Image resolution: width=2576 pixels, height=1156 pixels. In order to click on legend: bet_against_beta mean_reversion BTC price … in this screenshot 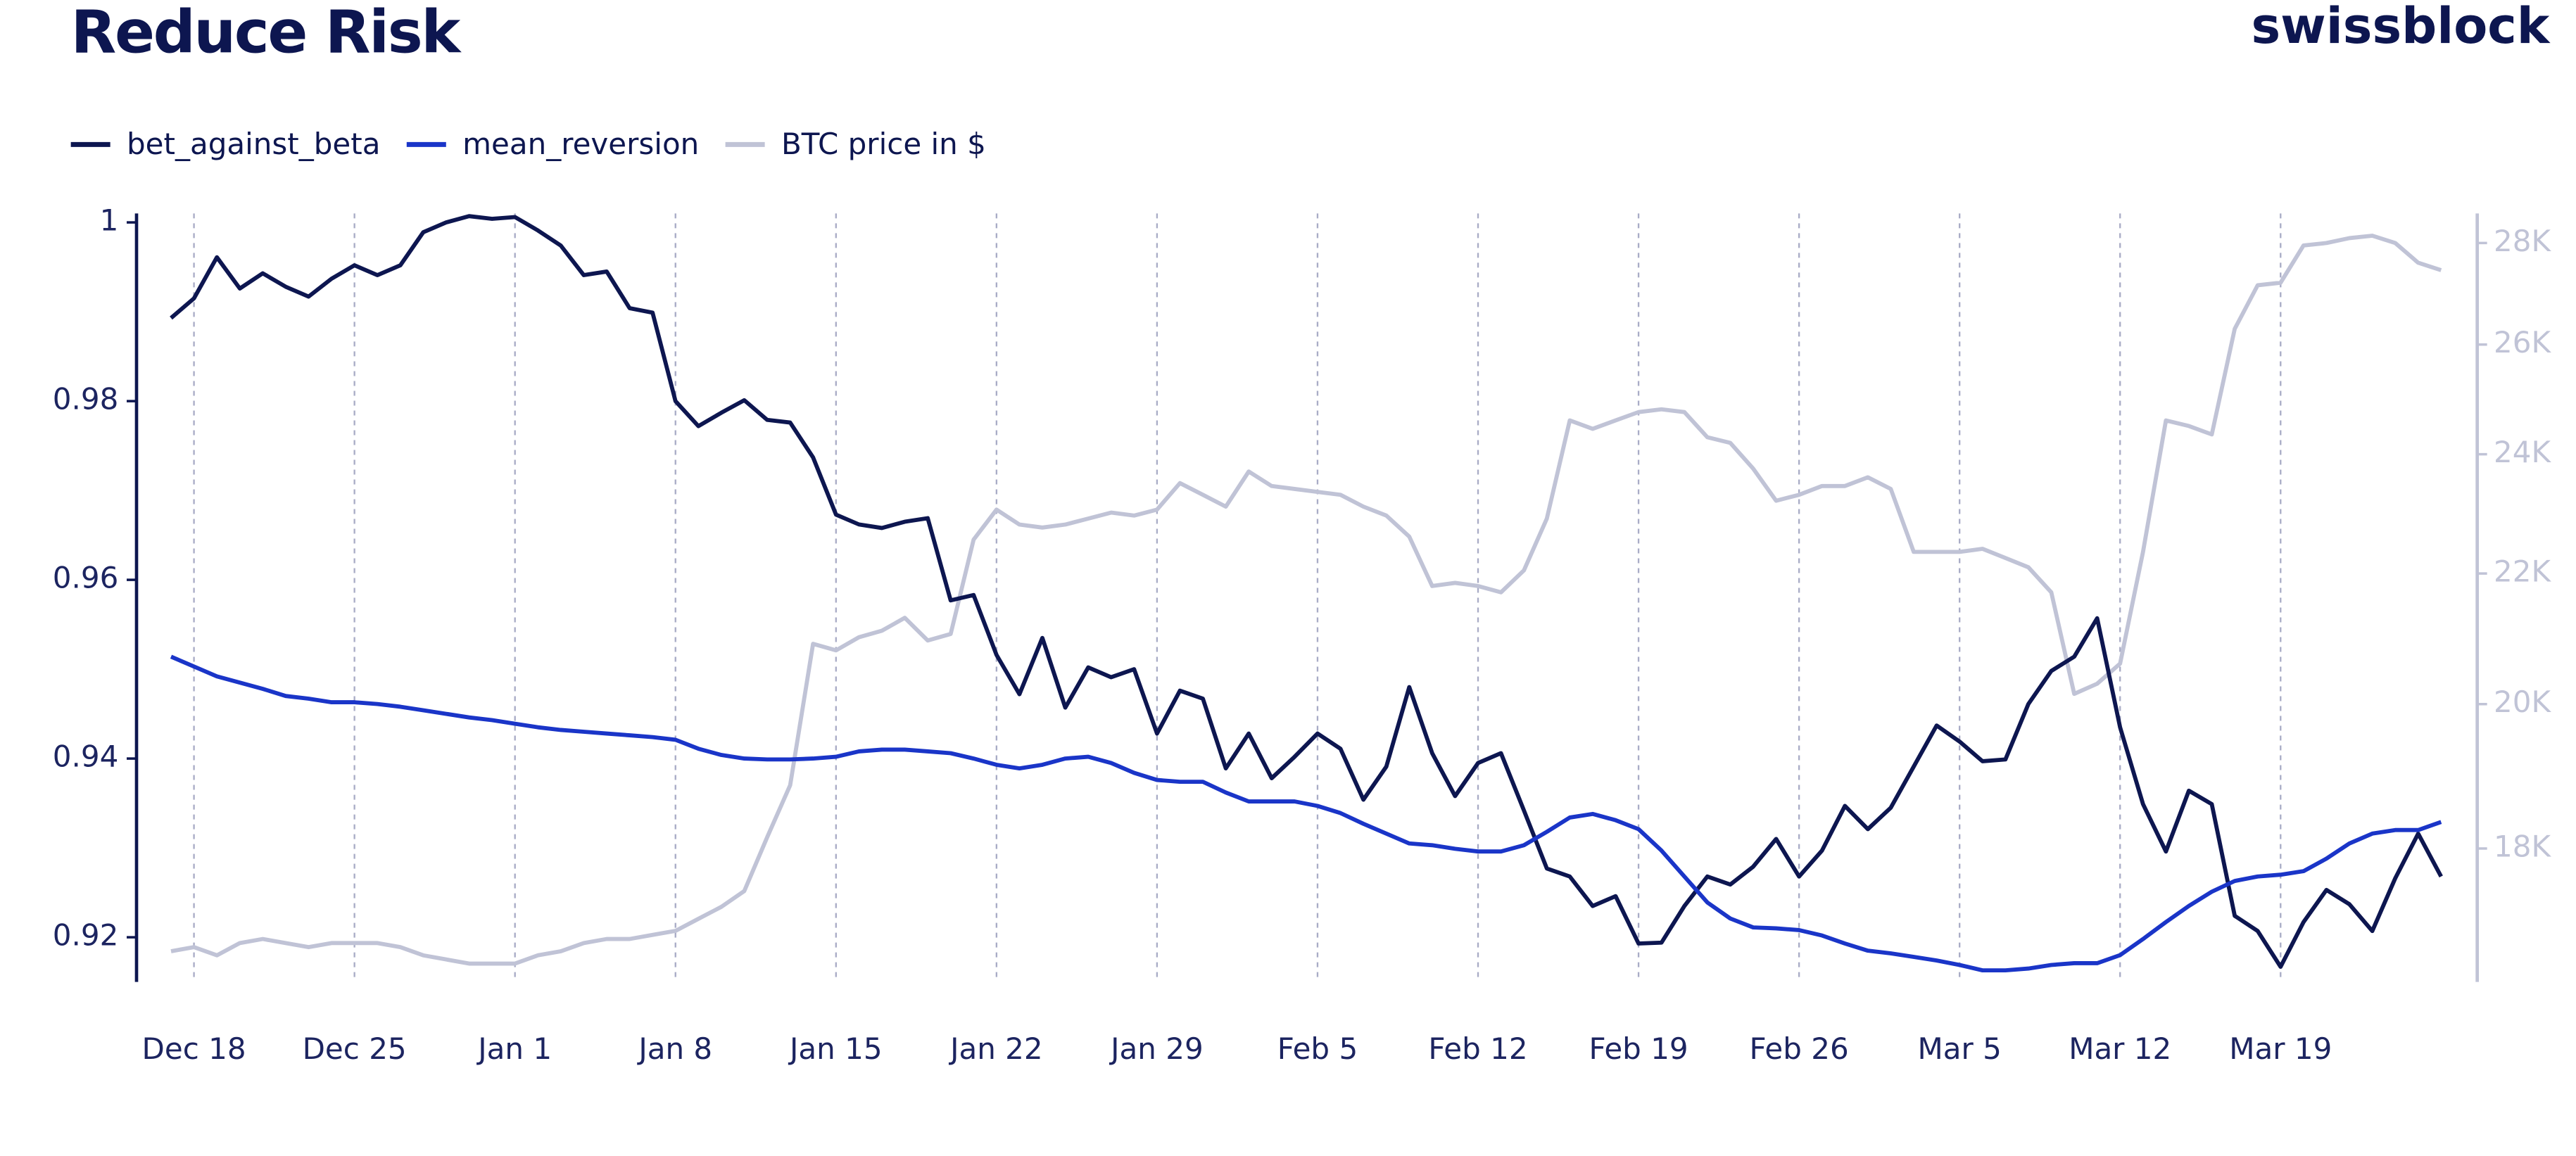, I will do `click(528, 144)`.